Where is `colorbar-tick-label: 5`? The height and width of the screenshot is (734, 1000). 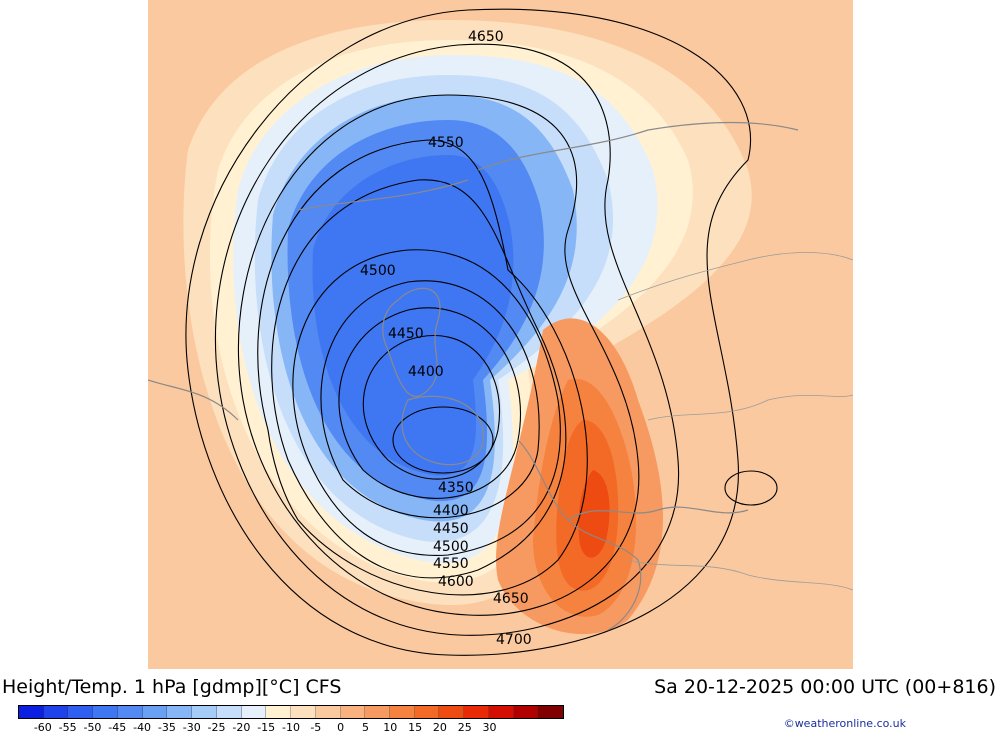
colorbar-tick-label: 5 is located at coordinates (365, 727).